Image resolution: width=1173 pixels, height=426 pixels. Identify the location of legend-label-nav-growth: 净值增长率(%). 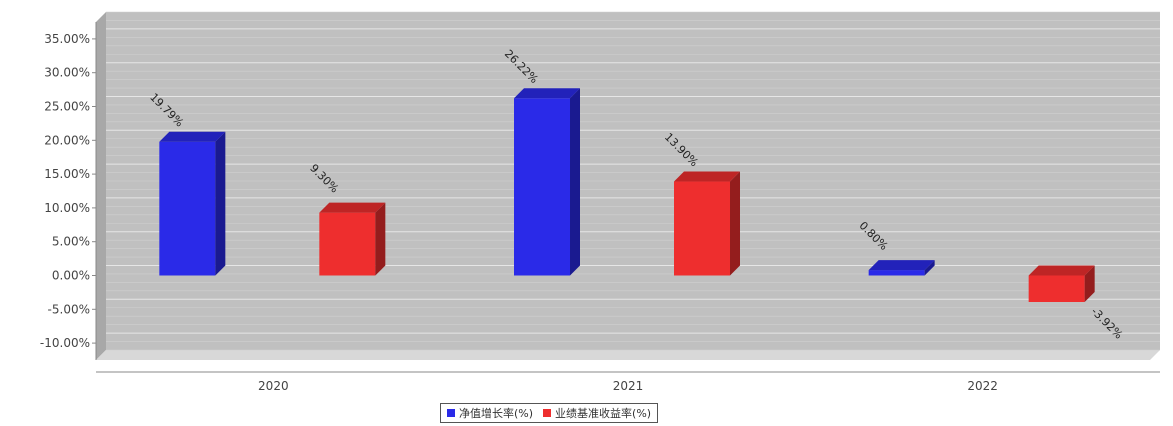
(496, 413).